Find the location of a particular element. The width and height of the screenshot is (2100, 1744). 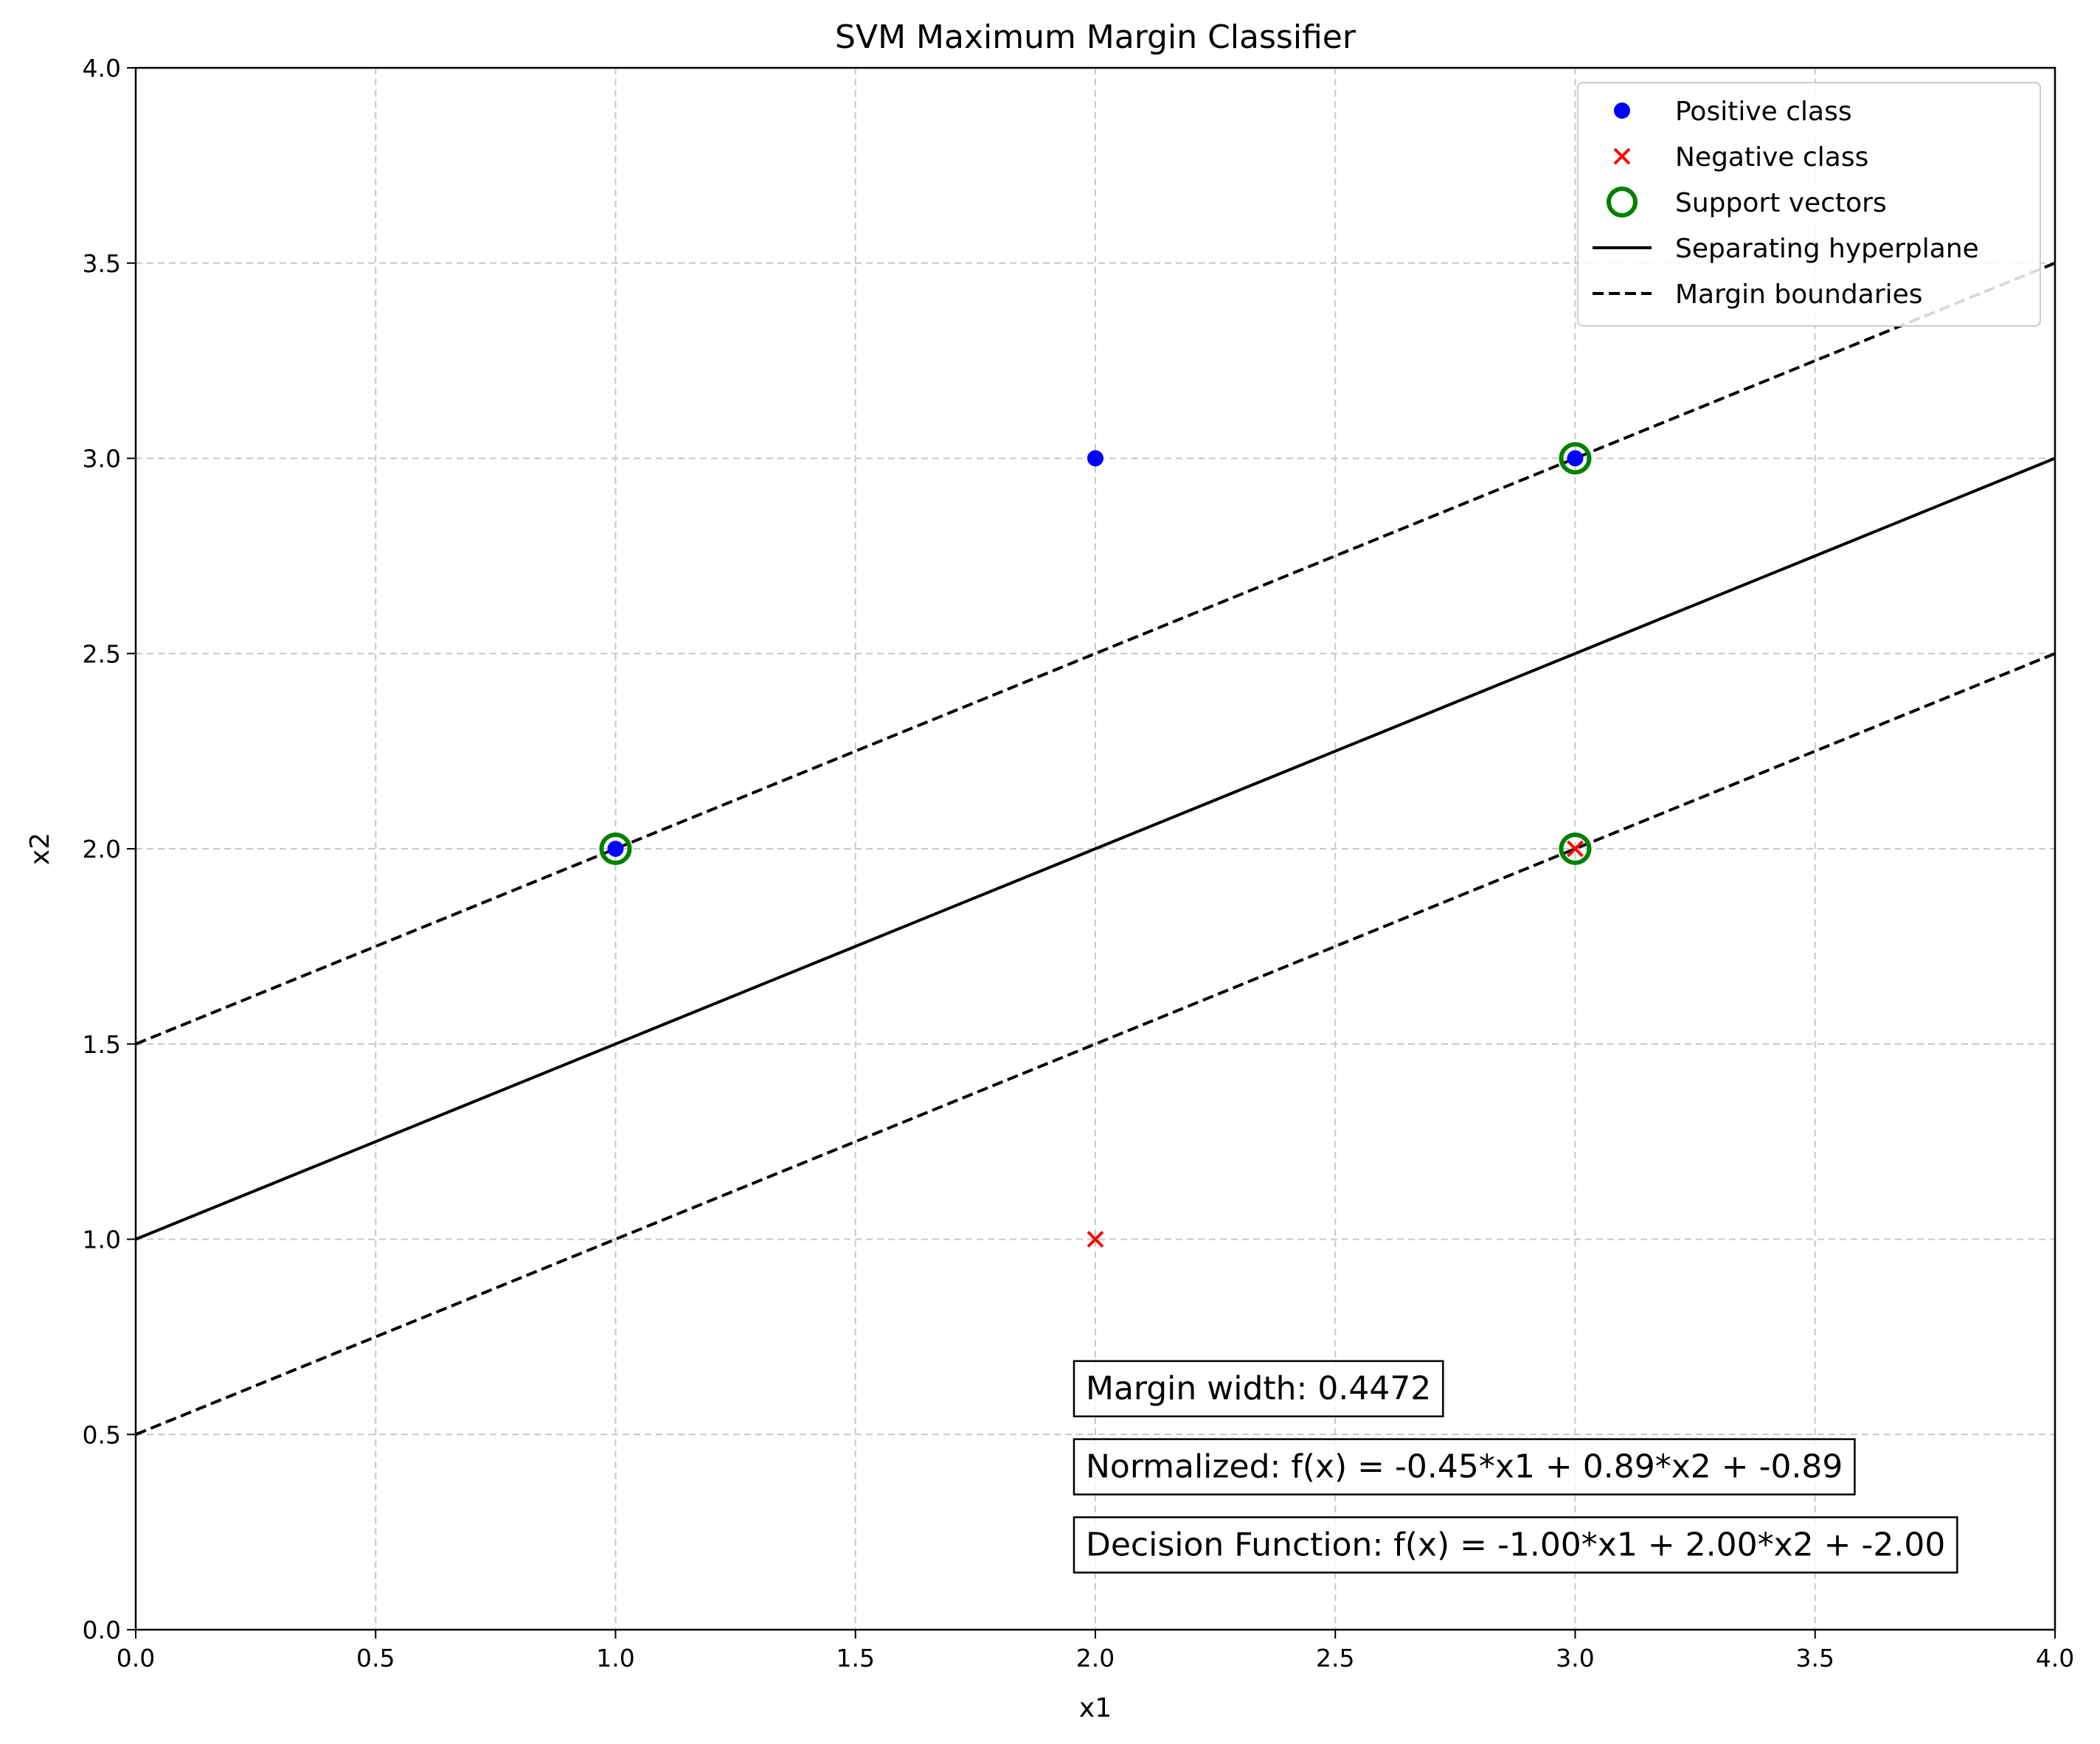

legend-label: Negative class is located at coordinates (1771, 157).